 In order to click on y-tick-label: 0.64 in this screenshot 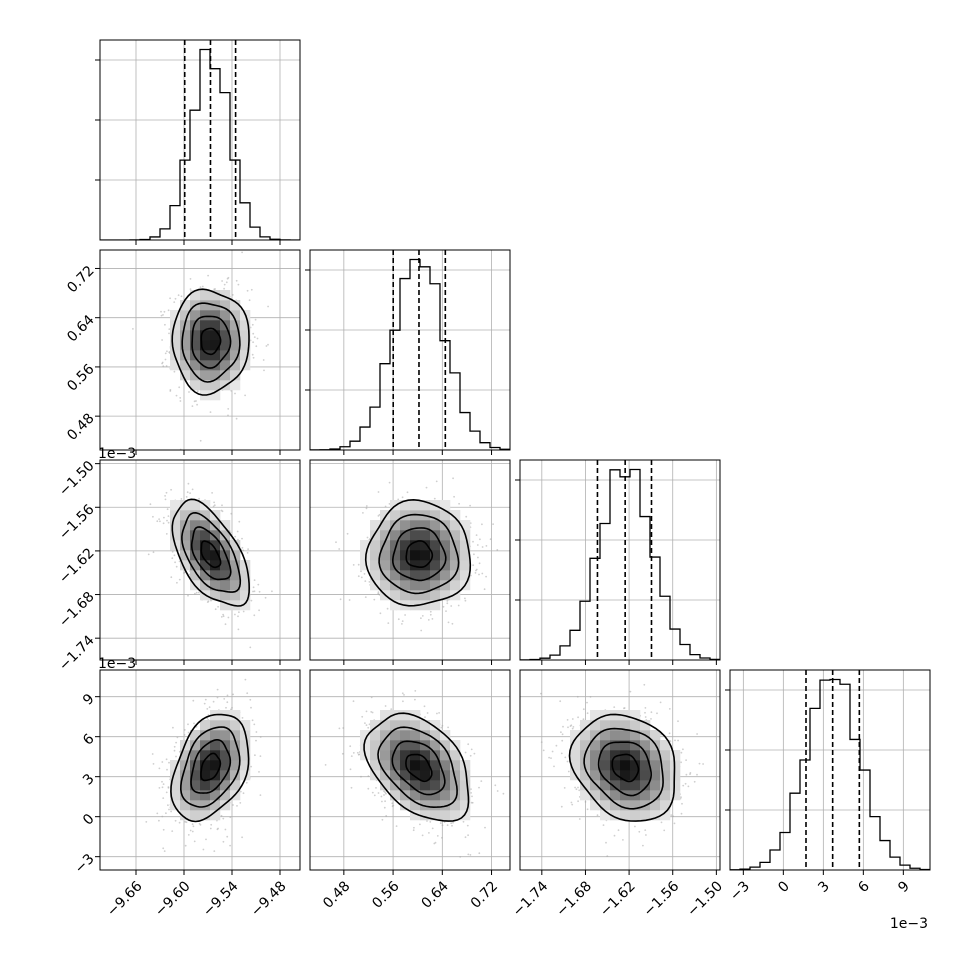, I will do `click(80, 328)`.